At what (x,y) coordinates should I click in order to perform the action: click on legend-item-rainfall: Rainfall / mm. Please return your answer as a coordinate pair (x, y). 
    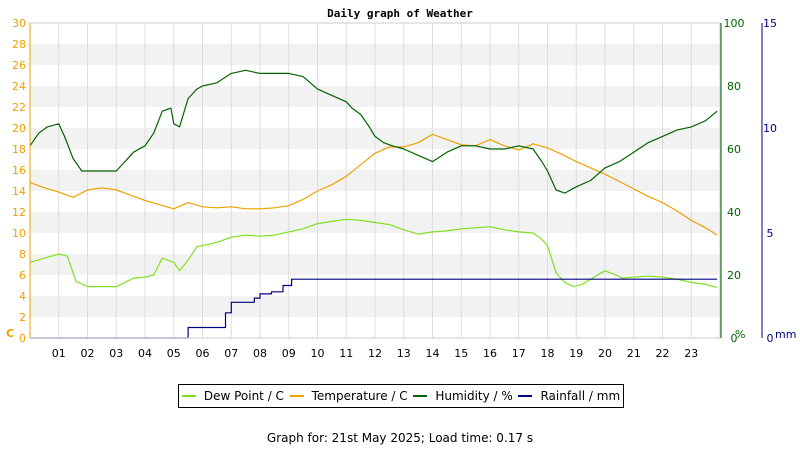
    Looking at the image, I should click on (569, 396).